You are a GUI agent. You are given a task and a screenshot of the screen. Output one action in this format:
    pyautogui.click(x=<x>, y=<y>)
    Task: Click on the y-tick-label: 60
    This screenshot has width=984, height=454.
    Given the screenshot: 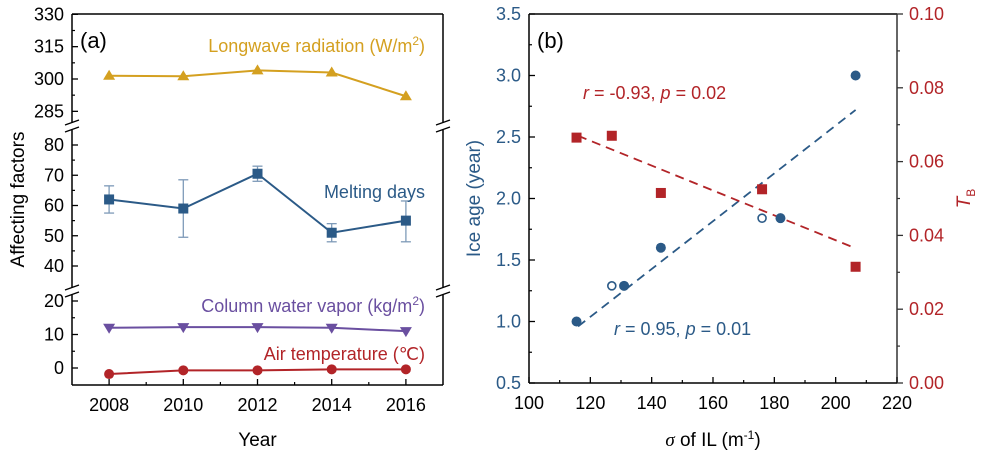 What is the action you would take?
    pyautogui.click(x=54, y=206)
    